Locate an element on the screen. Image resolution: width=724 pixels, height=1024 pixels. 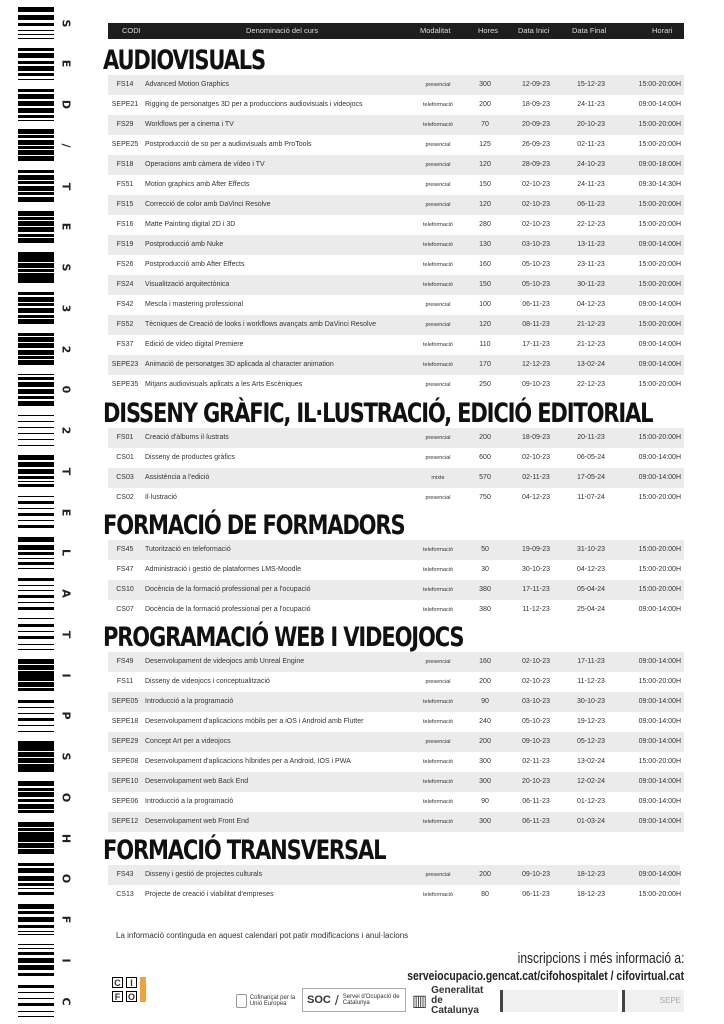
course-name: Concept Art per a videojocs is located at coordinates (188, 741).